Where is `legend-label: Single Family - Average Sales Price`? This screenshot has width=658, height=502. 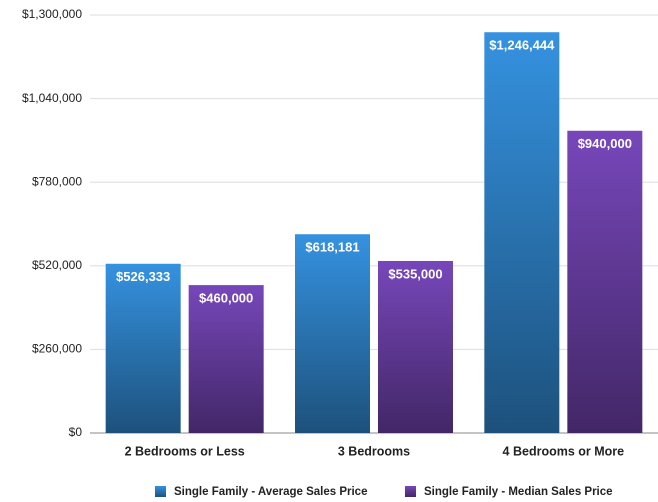 legend-label: Single Family - Average Sales Price is located at coordinates (270, 492).